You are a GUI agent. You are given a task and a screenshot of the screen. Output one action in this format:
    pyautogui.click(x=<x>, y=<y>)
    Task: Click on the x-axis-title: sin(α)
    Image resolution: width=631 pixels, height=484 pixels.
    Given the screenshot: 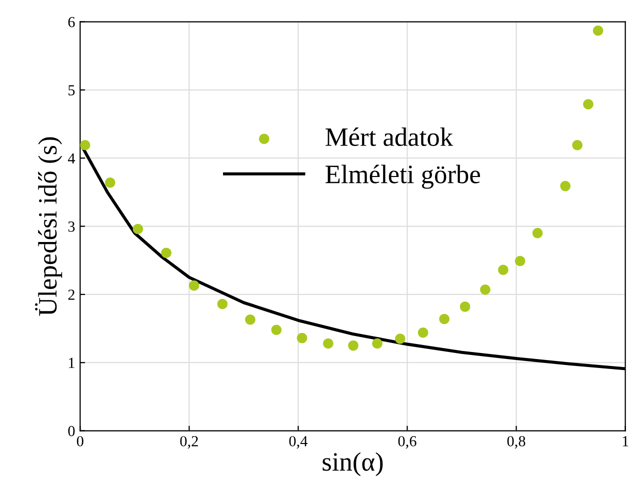 What is the action you would take?
    pyautogui.click(x=352, y=464)
    